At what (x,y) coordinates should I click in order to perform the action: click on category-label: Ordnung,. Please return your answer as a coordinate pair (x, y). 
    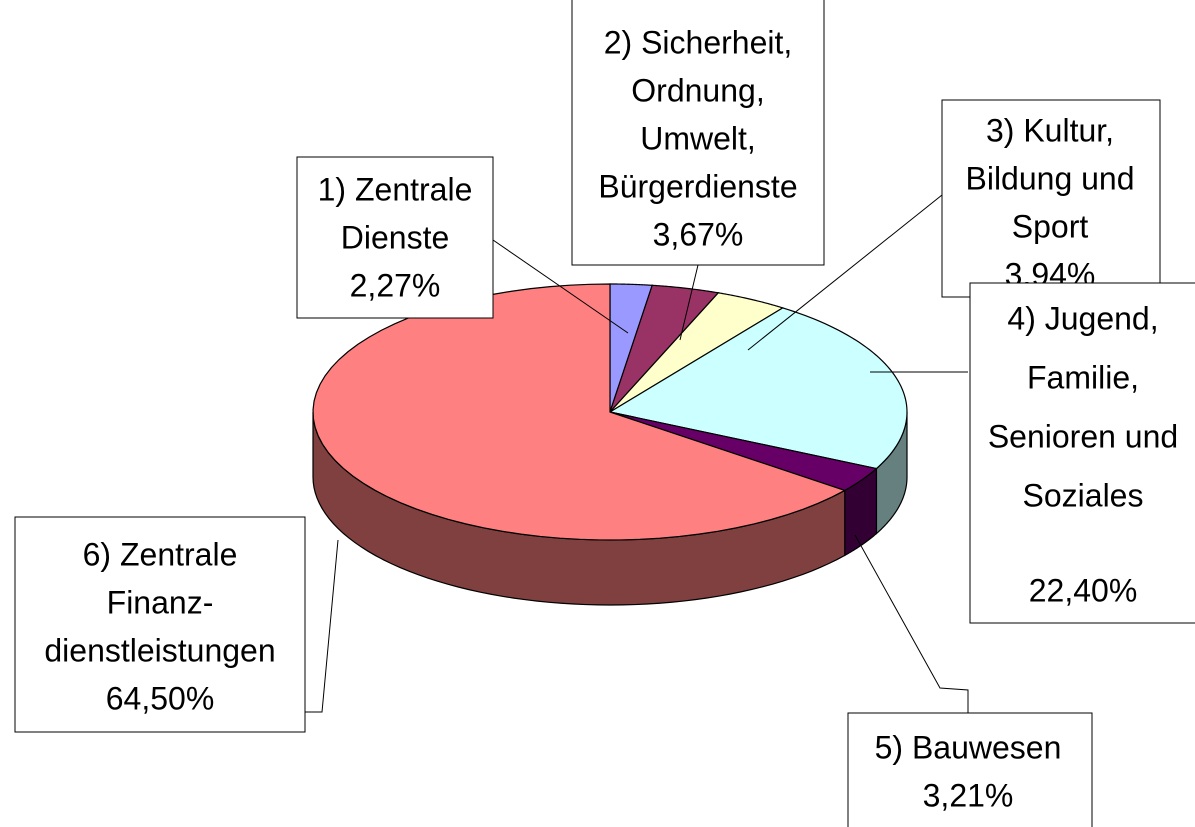
    Looking at the image, I should click on (697, 90).